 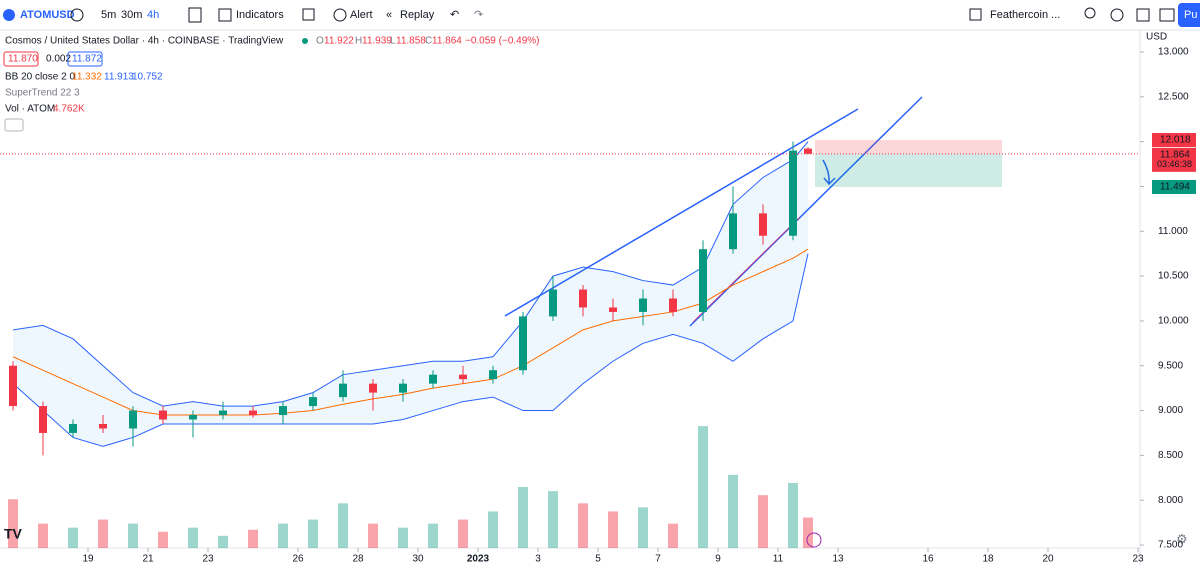 I want to click on target-tag, so click(x=1174, y=186).